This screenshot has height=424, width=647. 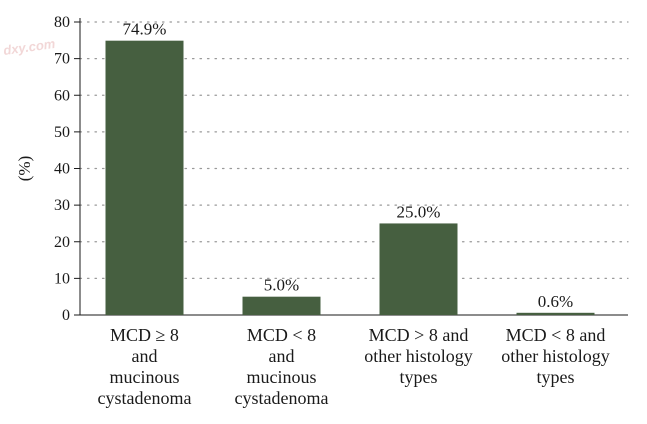 I want to click on category-label-line: MCD > 8 and, so click(x=419, y=335).